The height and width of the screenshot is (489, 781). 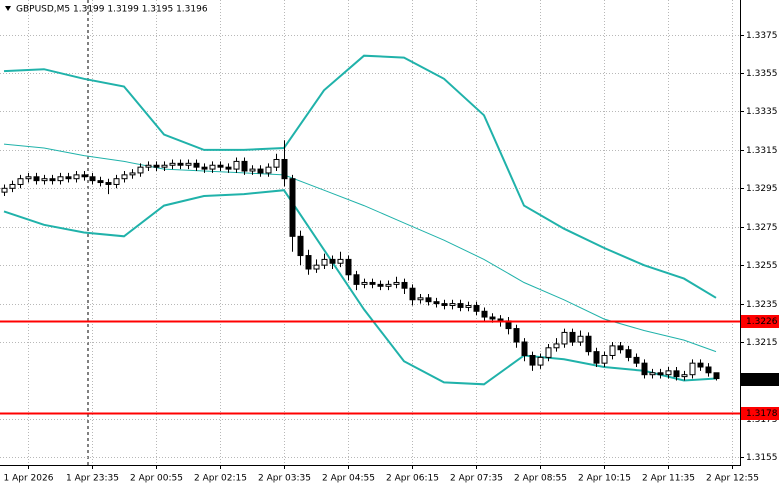 What do you see at coordinates (8, 8) in the screenshot?
I see `title-icon` at bounding box center [8, 8].